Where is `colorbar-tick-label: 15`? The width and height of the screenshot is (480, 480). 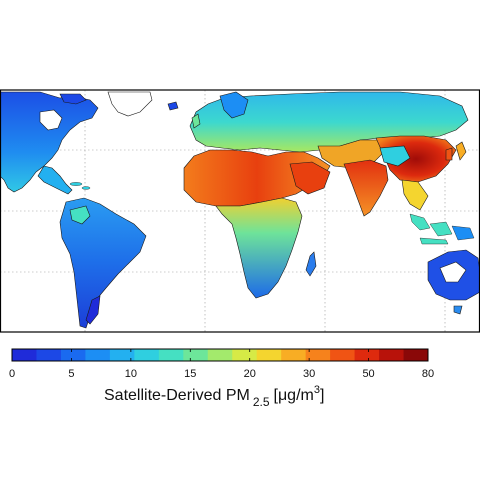 colorbar-tick-label: 15 is located at coordinates (190, 374).